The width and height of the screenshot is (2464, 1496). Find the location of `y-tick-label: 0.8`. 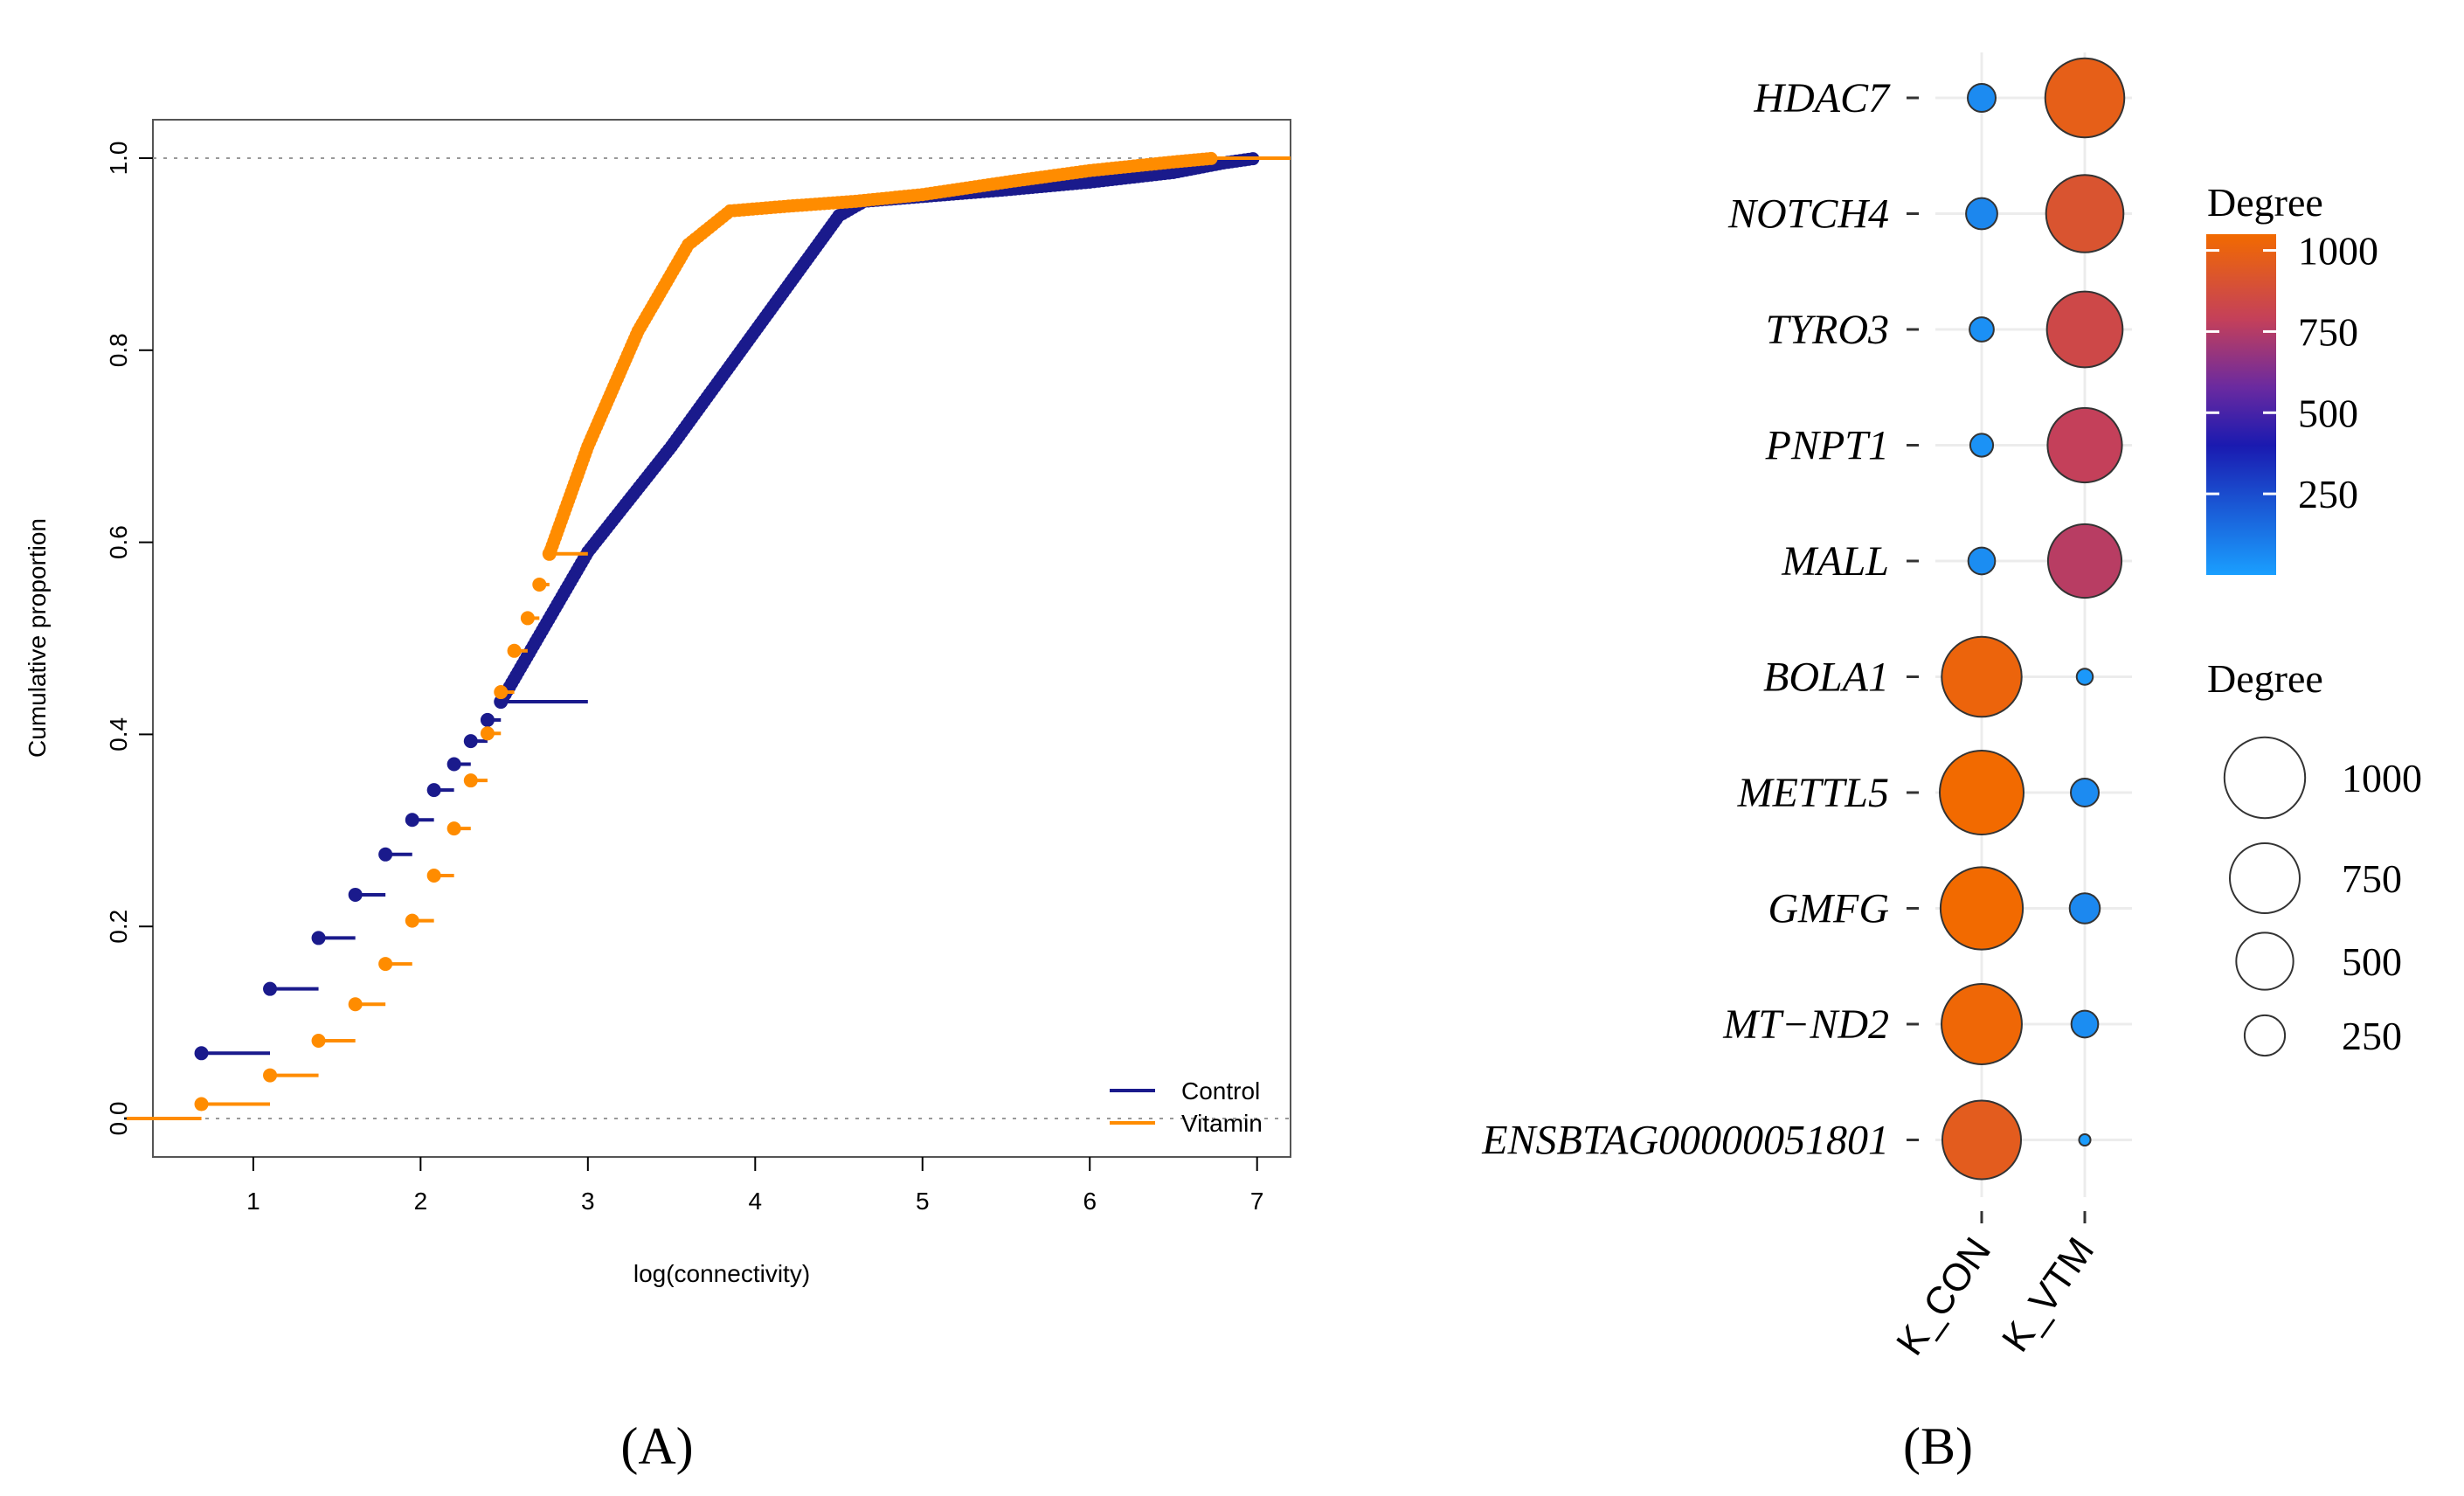

y-tick-label: 0.8 is located at coordinates (118, 350).